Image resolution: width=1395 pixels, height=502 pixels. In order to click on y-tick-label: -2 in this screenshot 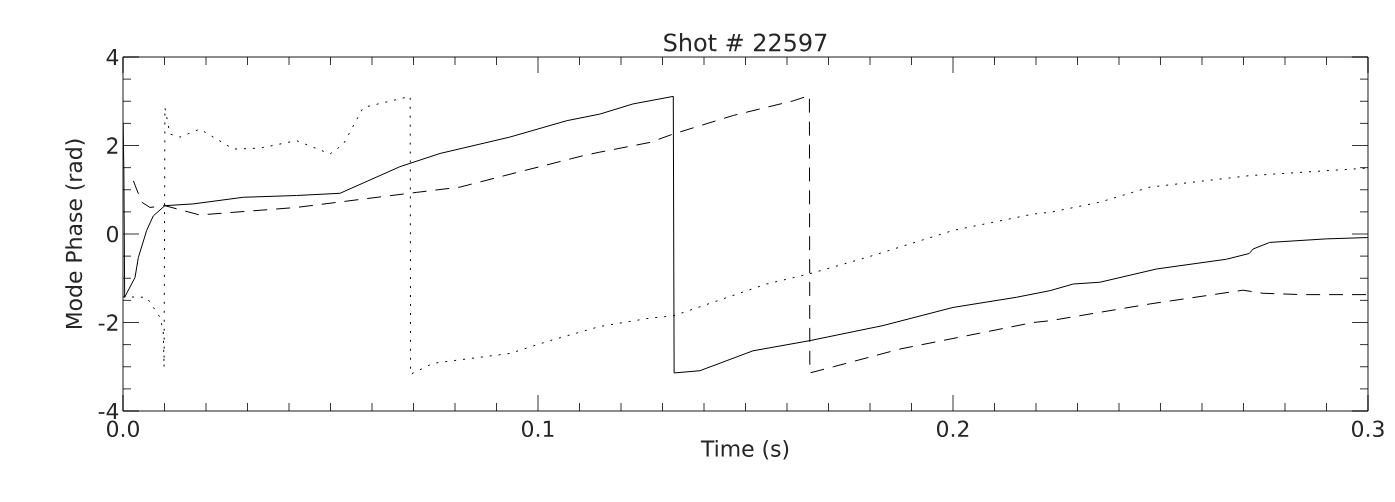, I will do `click(108, 322)`.